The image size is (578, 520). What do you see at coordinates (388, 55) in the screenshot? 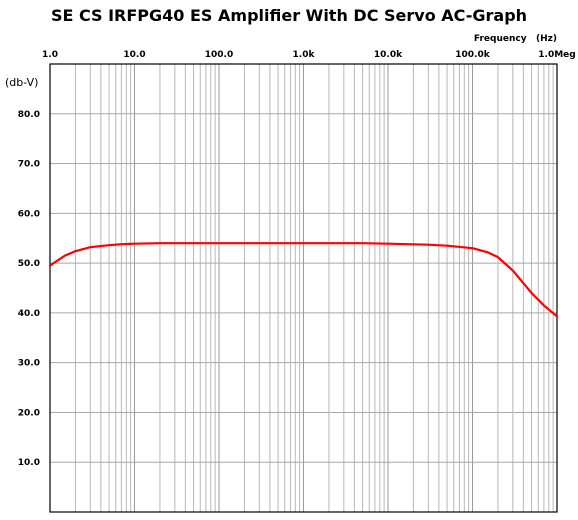
I see `x-tick-label: 10.0k` at bounding box center [388, 55].